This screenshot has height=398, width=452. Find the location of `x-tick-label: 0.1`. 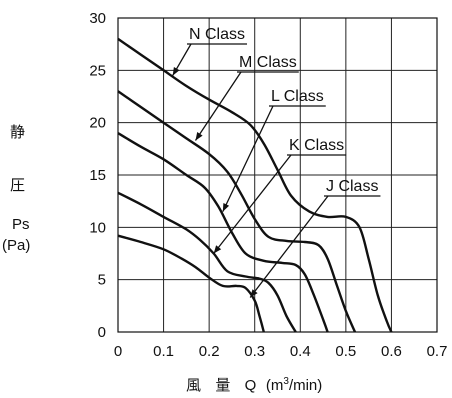

x-tick-label: 0.1 is located at coordinates (163, 351).